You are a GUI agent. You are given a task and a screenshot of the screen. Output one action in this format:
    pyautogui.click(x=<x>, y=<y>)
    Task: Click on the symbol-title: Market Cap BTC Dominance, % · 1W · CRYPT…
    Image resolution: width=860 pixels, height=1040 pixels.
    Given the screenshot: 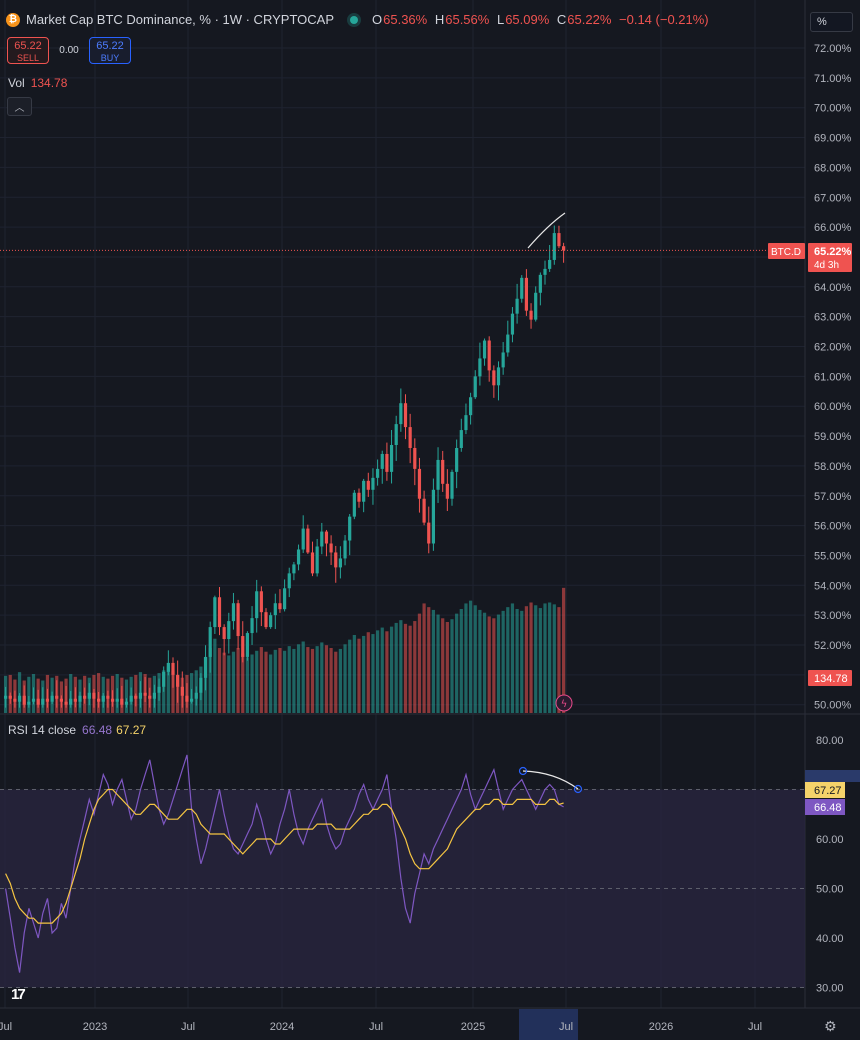 What is the action you would take?
    pyautogui.click(x=180, y=19)
    